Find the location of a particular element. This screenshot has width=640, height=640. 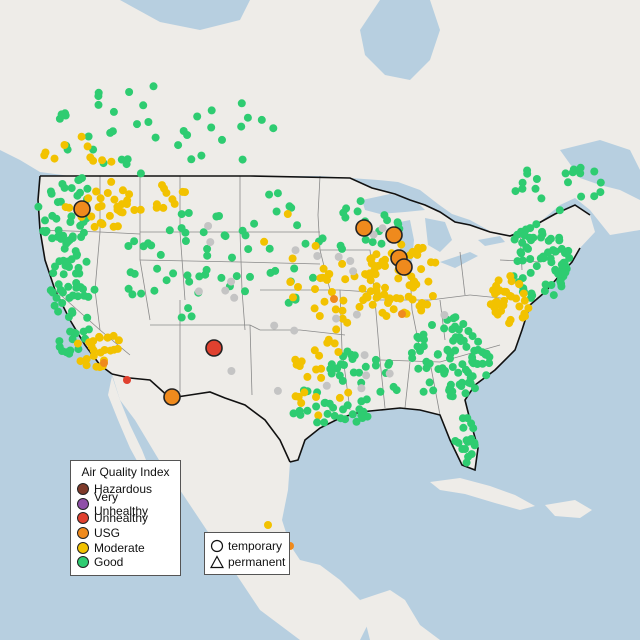

monitor-marker-large is located at coordinates (394, 235).